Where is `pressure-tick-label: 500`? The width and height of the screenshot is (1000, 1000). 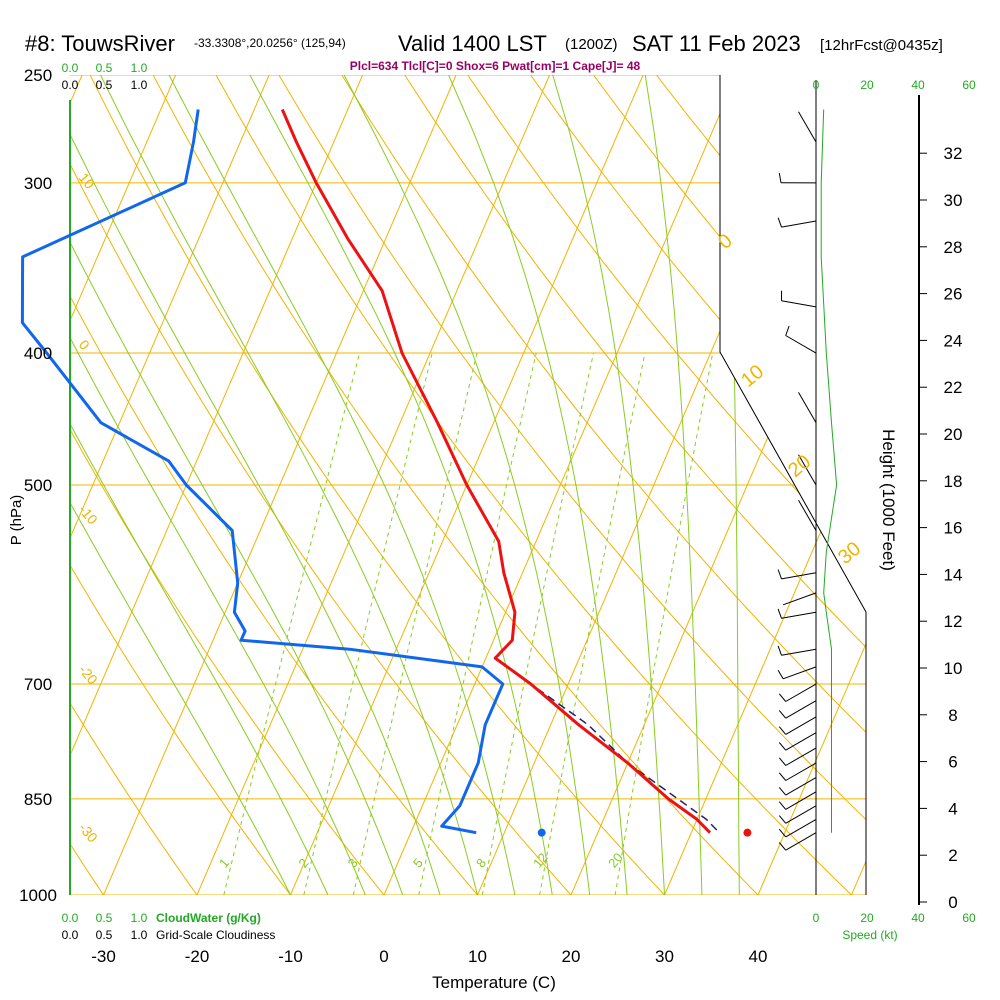 pressure-tick-label: 500 is located at coordinates (38, 485).